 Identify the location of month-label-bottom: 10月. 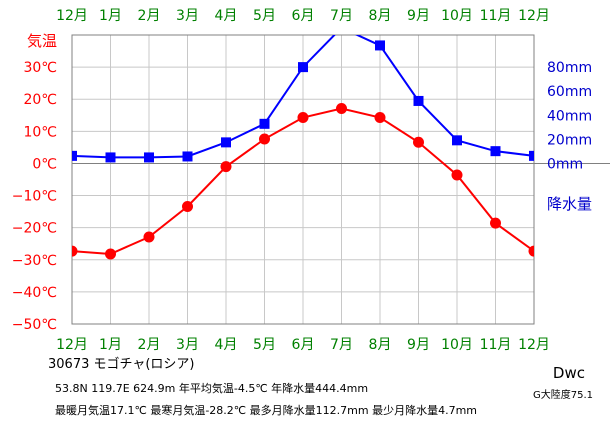
(457, 345).